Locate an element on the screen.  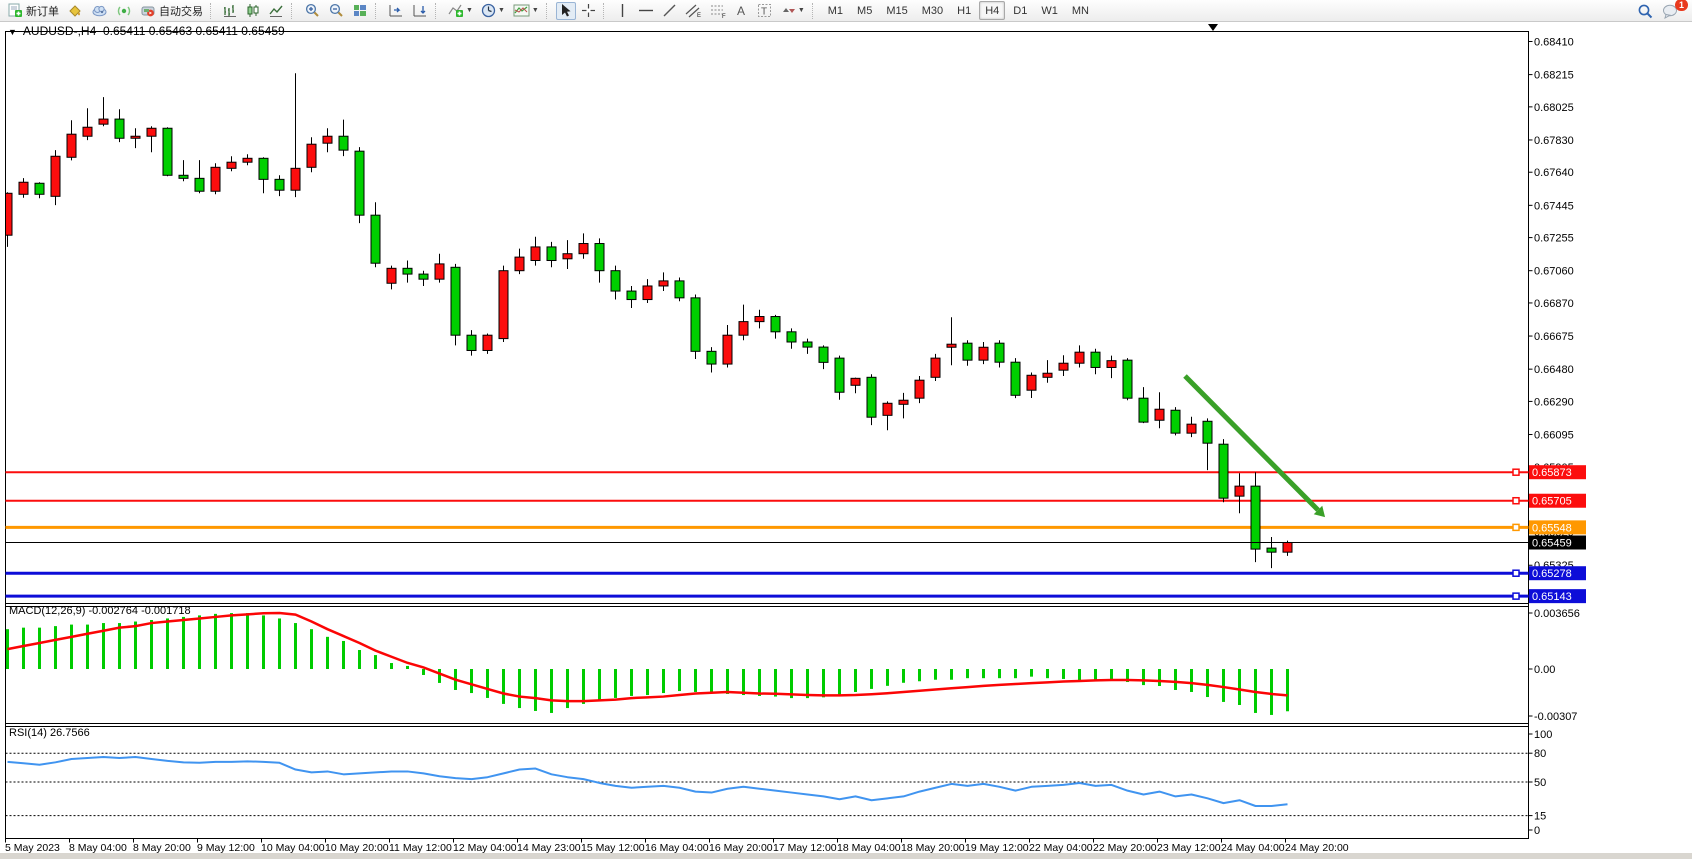
time-axis-label: 17 May 12:00 is located at coordinates (805, 848).